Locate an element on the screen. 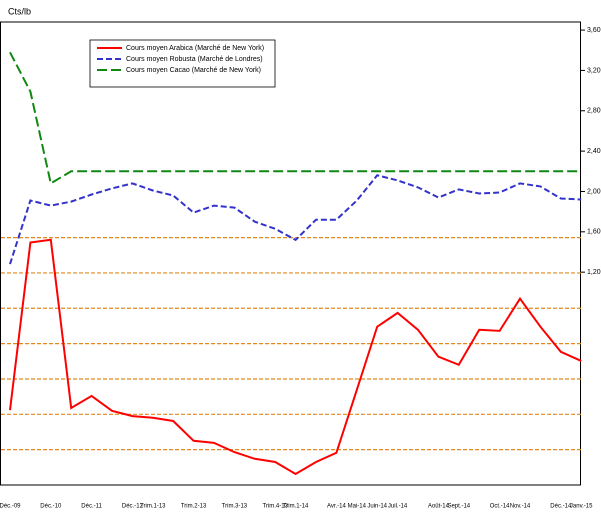  legend-label: Cours moyen Robusta (Marché de Londres) is located at coordinates (194, 59).